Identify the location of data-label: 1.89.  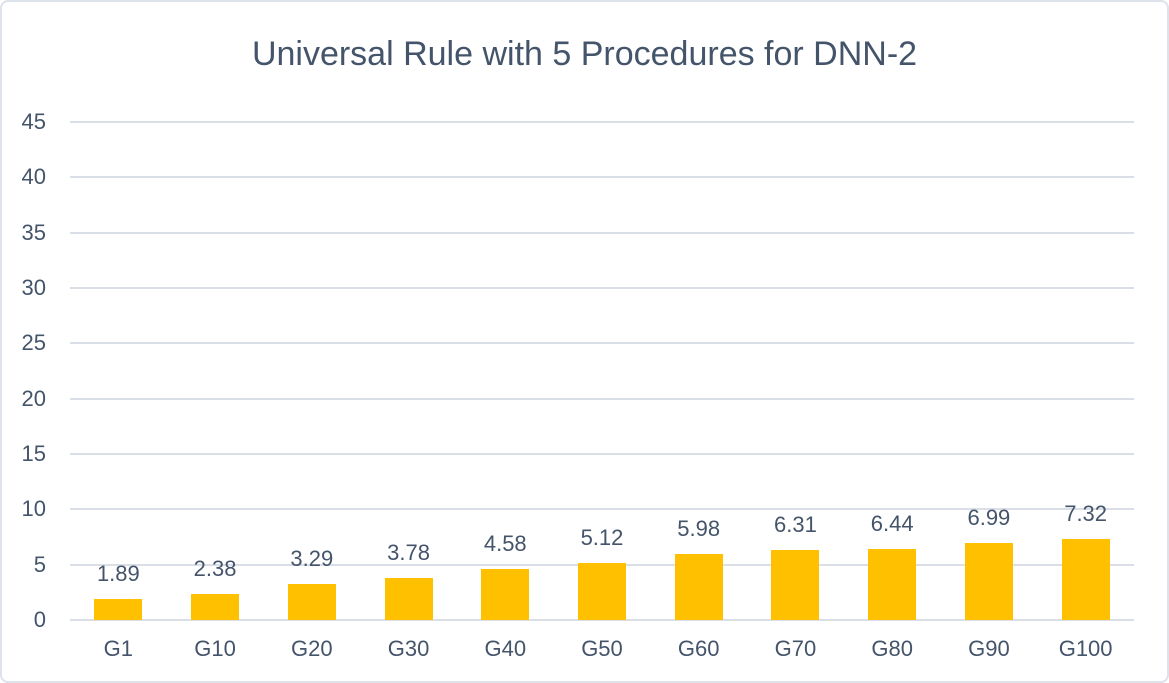
(118, 574).